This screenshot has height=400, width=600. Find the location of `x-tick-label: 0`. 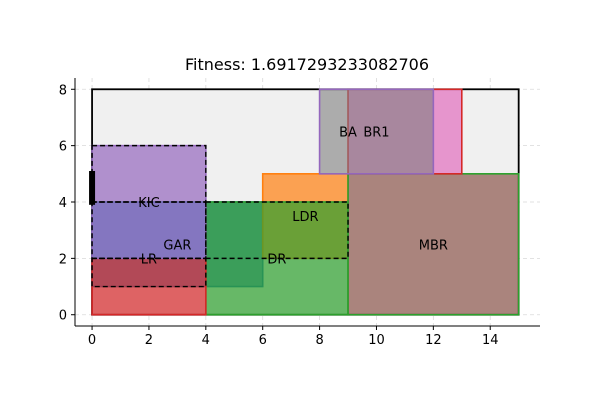

x-tick-label: 0 is located at coordinates (92, 340).